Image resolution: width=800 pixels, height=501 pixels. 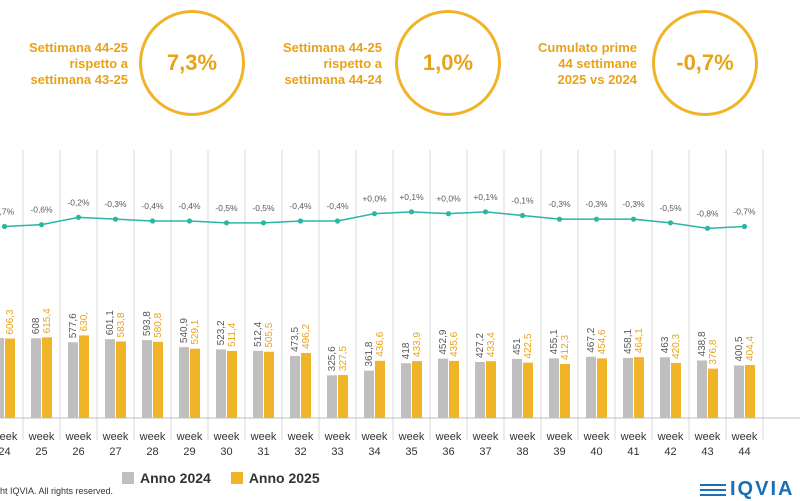 What do you see at coordinates (587, 47) in the screenshot?
I see `kpi-3-label-line-1: Cumulato prime` at bounding box center [587, 47].